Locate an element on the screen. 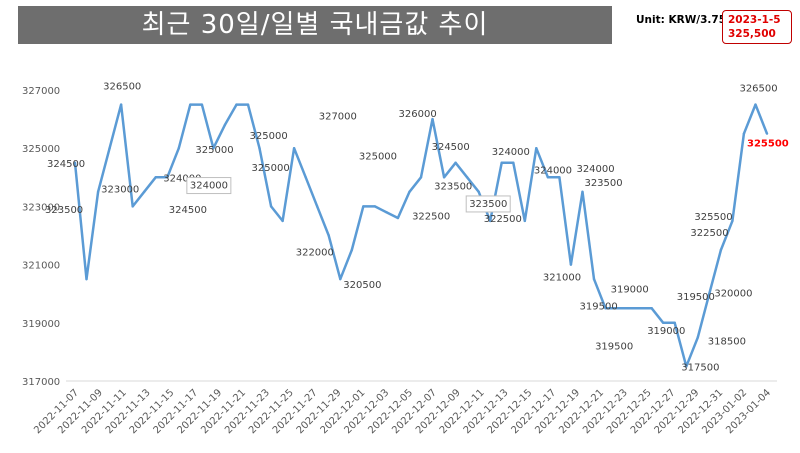 This screenshot has height=453, width=800. y-tick-label: 321000 is located at coordinates (41, 266).